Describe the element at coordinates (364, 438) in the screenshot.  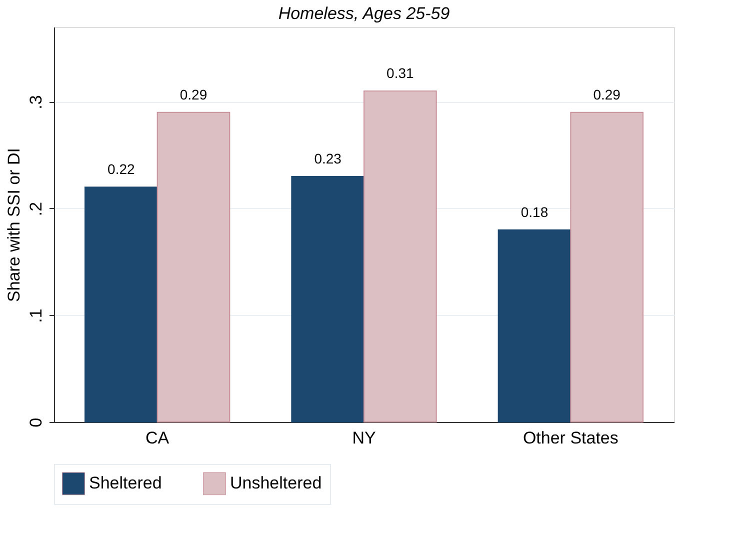
I see `x-tick-label: NY` at that location.